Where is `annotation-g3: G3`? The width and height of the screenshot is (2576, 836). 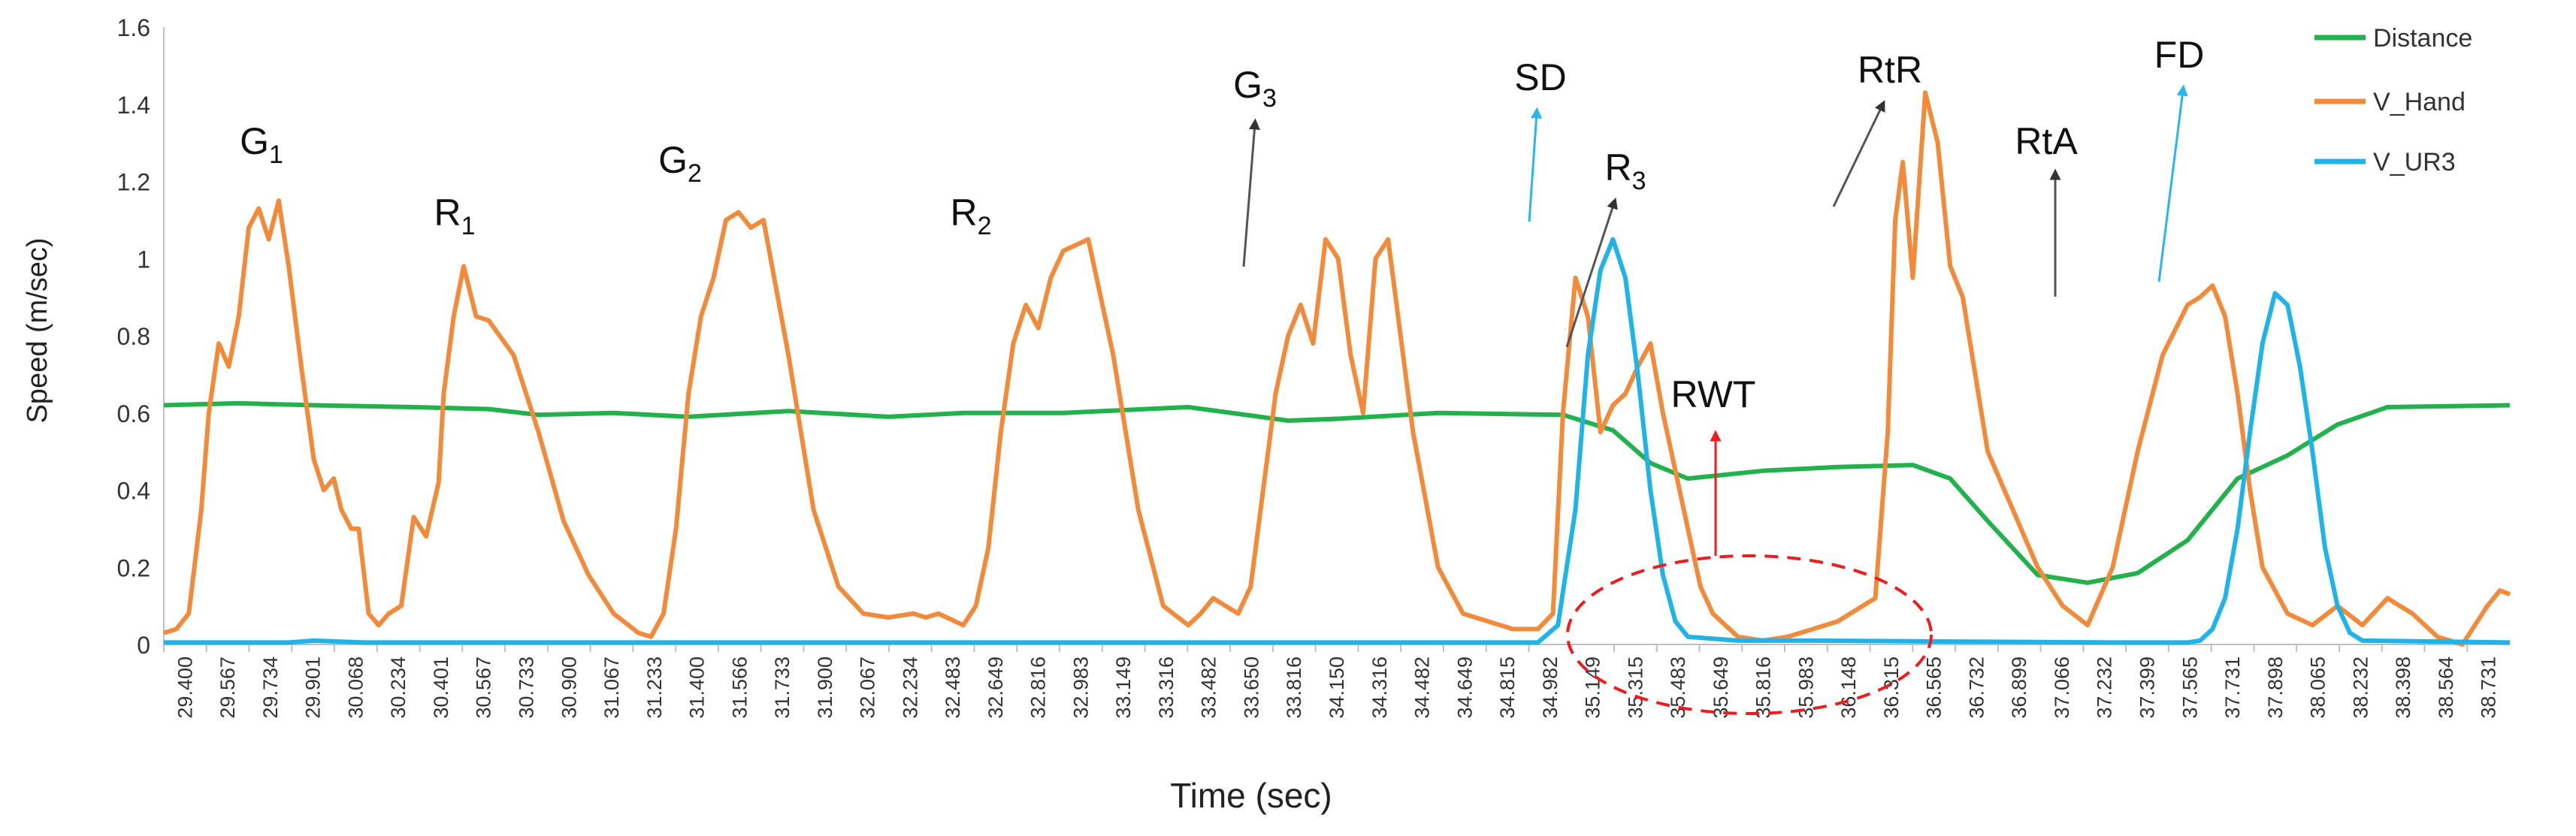 annotation-g3: G3 is located at coordinates (1255, 88).